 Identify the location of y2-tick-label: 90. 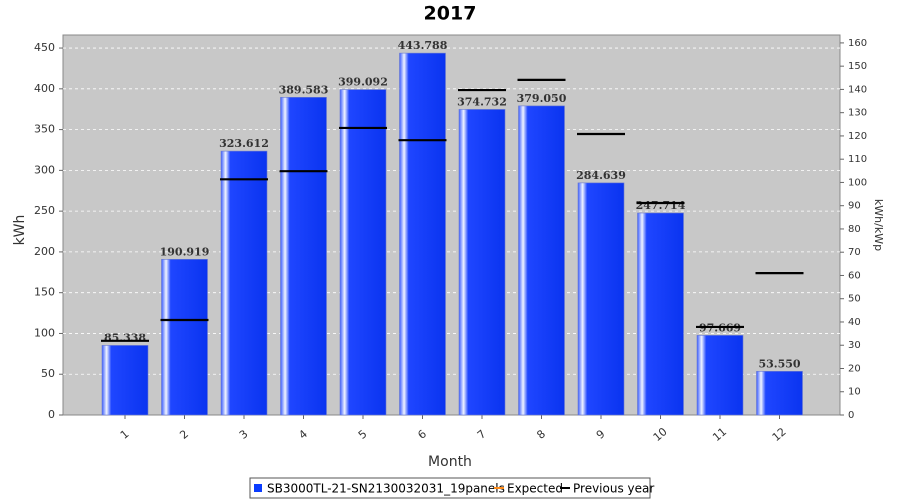
(854, 206).